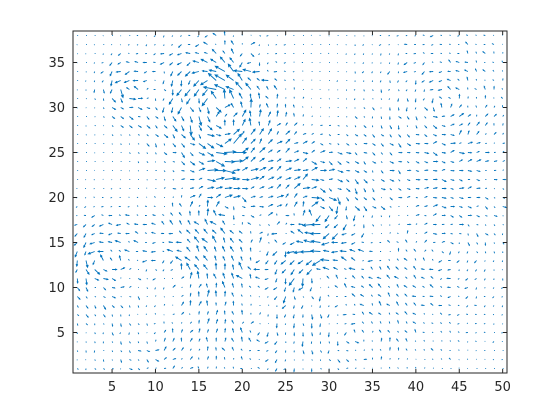  What do you see at coordinates (242, 387) in the screenshot?
I see `x-tick-label: 20` at bounding box center [242, 387].